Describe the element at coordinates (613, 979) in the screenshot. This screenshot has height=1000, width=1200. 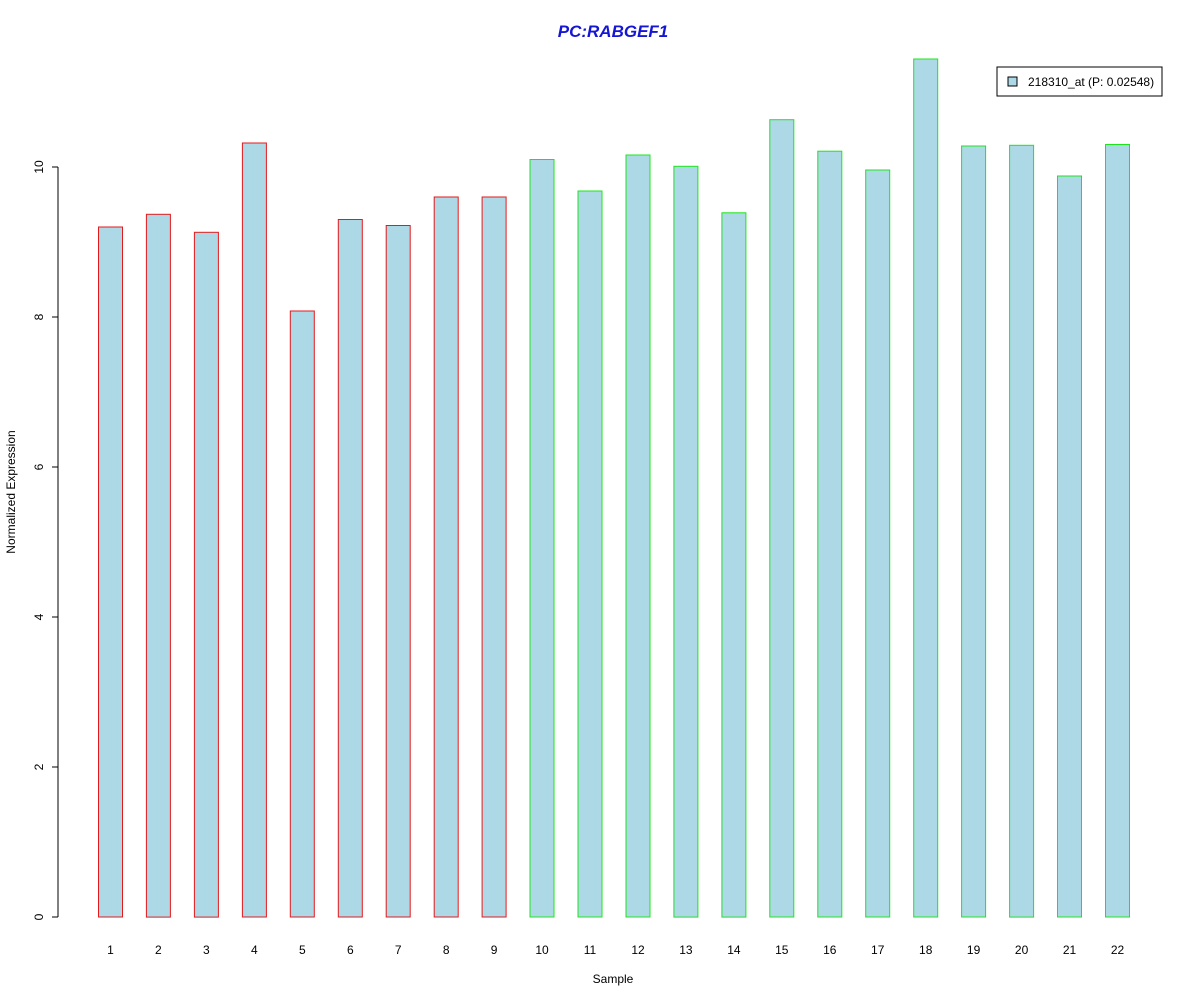
I see `x-axis-title: Sample` at that location.